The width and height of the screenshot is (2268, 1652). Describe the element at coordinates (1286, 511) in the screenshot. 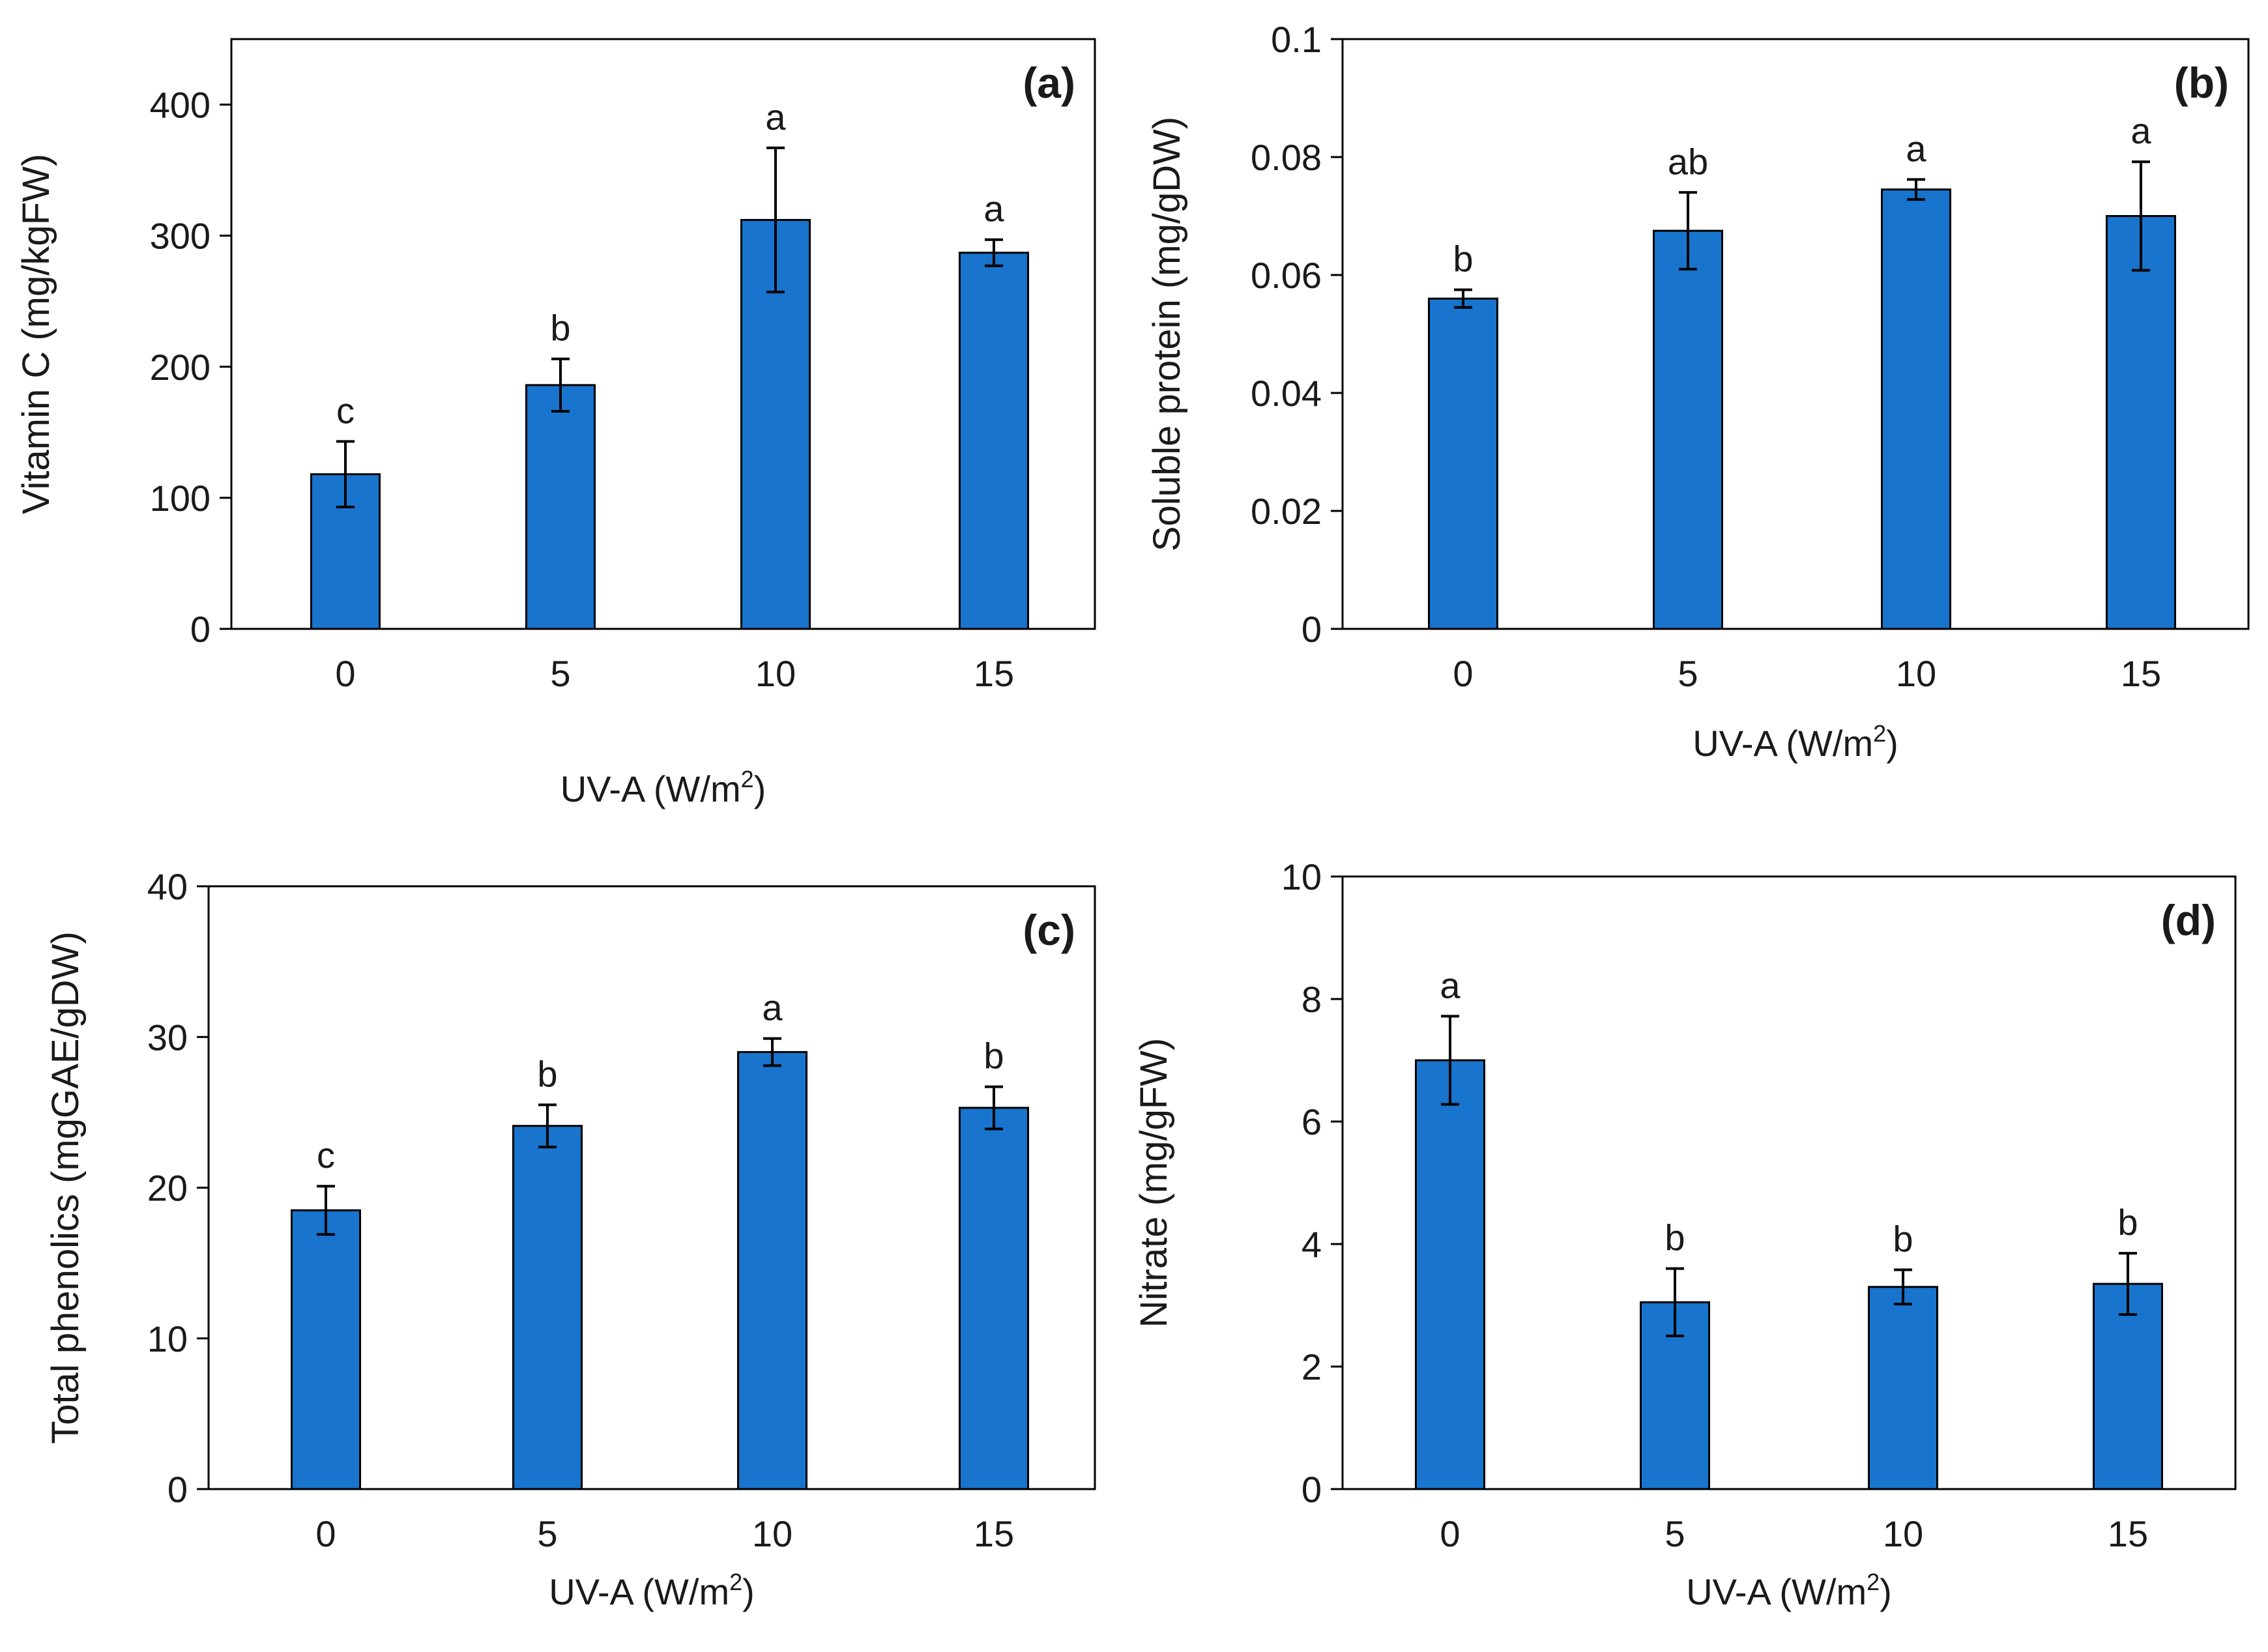

I see `y-tick-label: 0.02` at that location.